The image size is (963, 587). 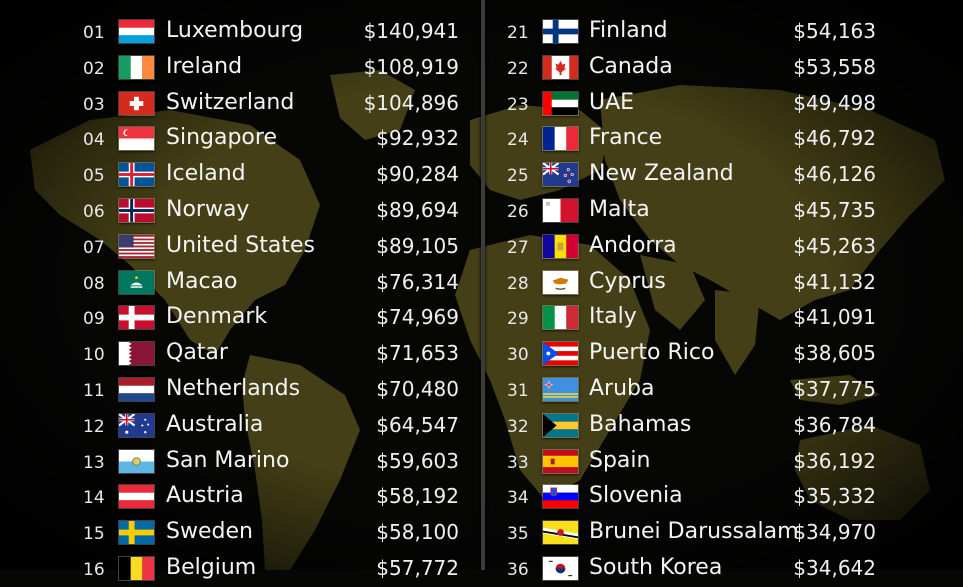 I want to click on rank-number: 02, so click(x=94, y=68).